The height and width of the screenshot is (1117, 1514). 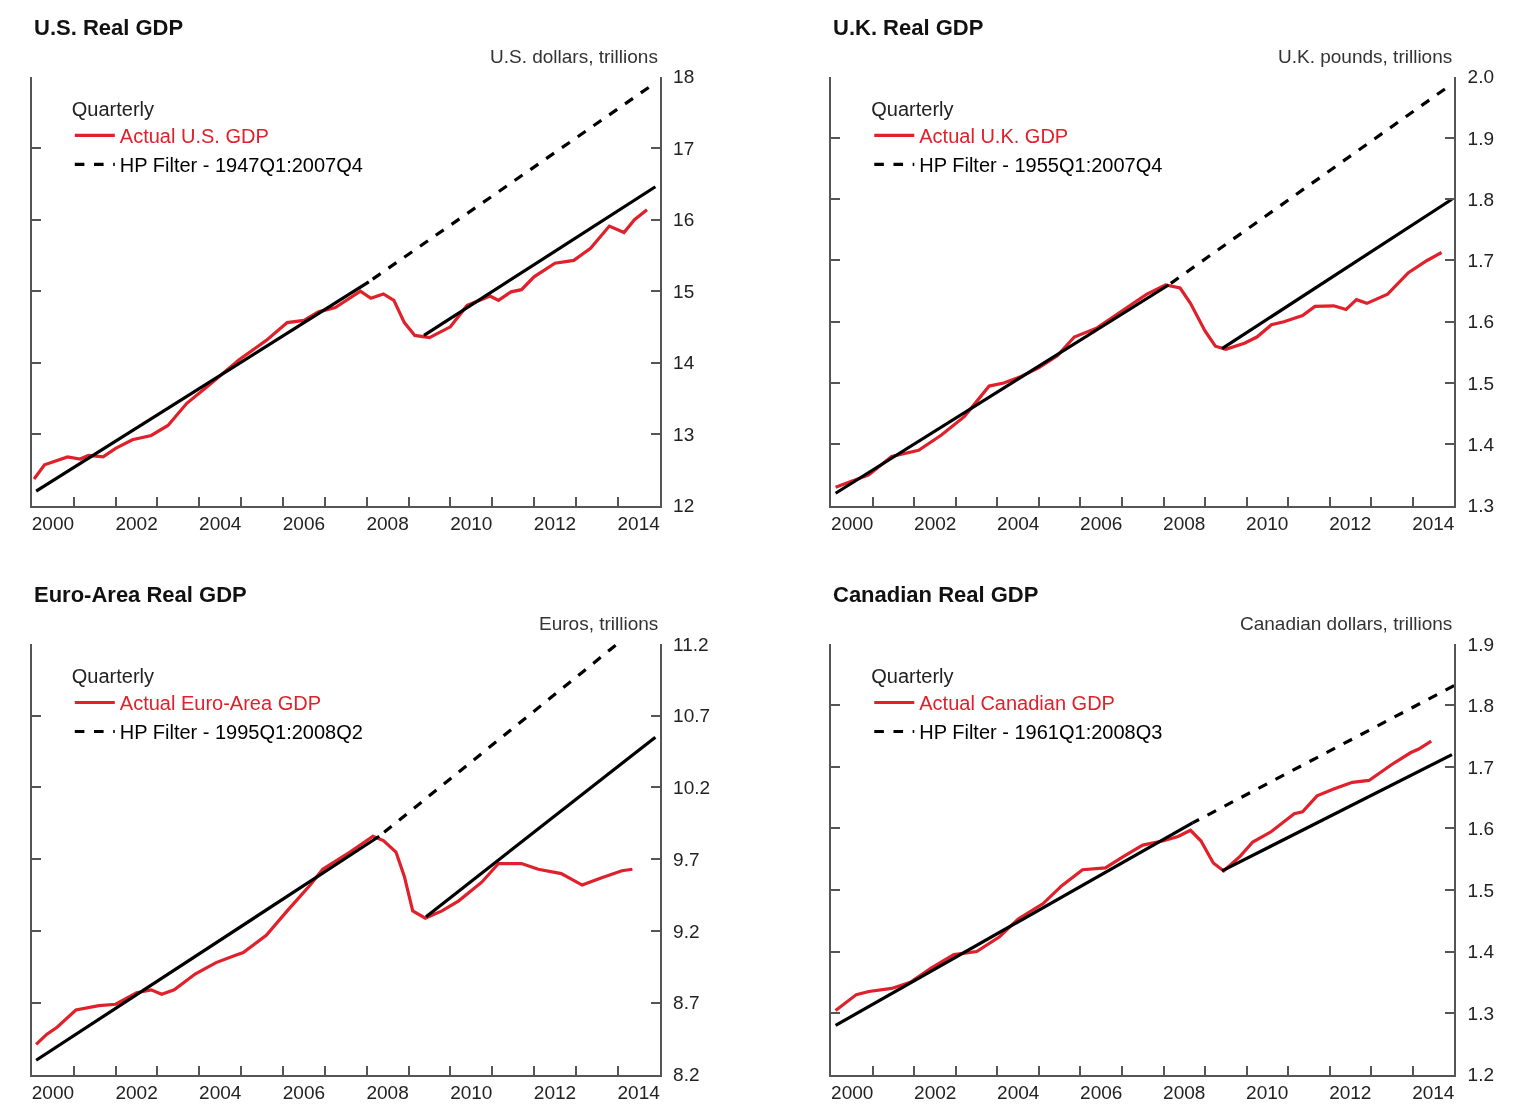 I want to click on y-axis-title: Canadian dollars, trillions, so click(x=1346, y=623).